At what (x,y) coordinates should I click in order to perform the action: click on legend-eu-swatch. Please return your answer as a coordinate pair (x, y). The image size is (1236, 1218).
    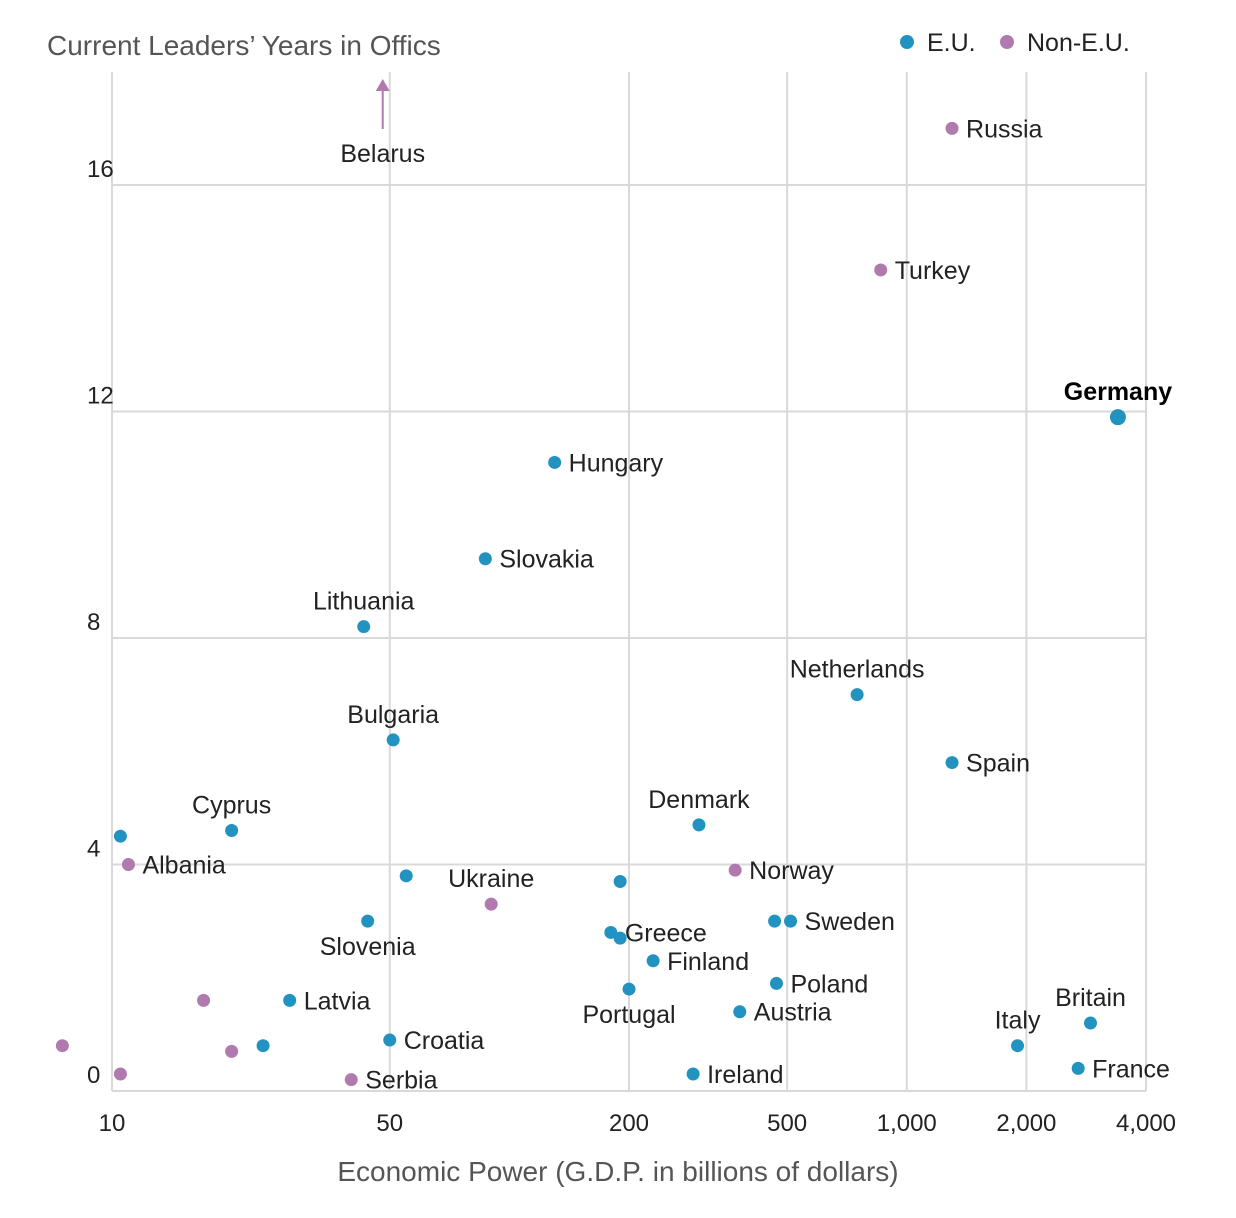
    Looking at the image, I should click on (907, 42).